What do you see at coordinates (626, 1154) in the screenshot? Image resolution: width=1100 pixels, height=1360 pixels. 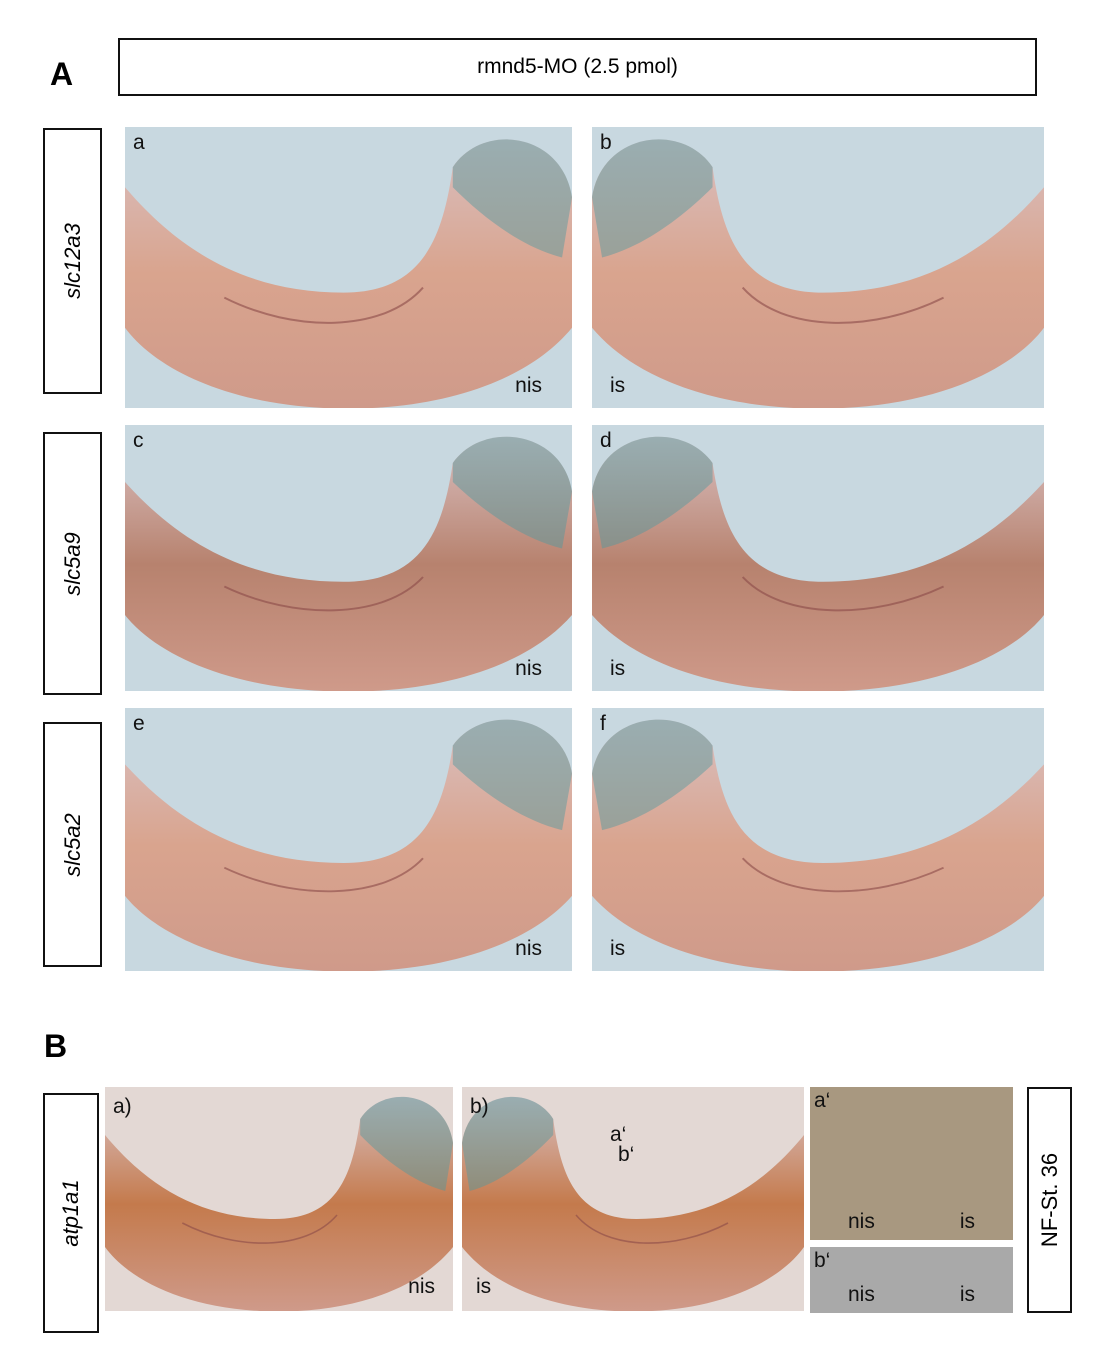 I see `section-marker: b‘` at bounding box center [626, 1154].